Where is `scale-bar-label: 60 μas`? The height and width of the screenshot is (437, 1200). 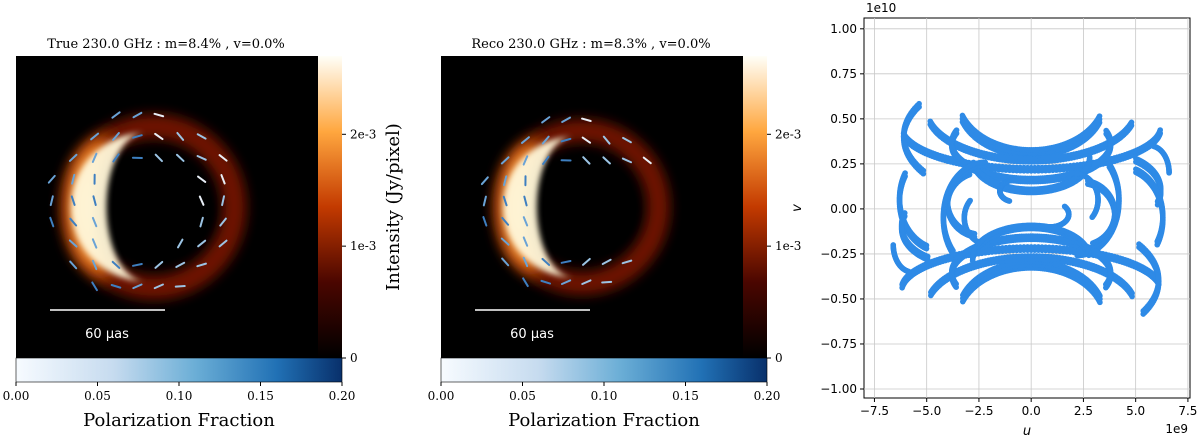 scale-bar-label: 60 μas is located at coordinates (107, 334).